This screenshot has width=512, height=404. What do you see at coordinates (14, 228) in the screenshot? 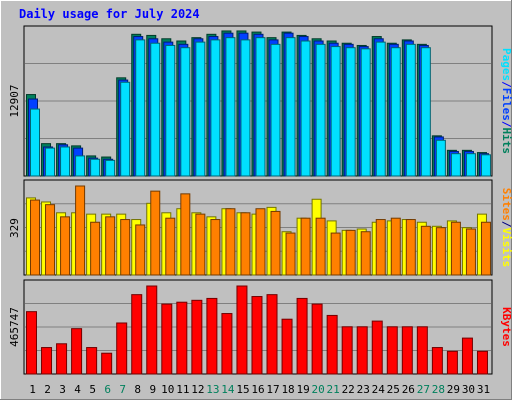
I see `panel-sites-visits-ymax-label: 329` at bounding box center [14, 228].